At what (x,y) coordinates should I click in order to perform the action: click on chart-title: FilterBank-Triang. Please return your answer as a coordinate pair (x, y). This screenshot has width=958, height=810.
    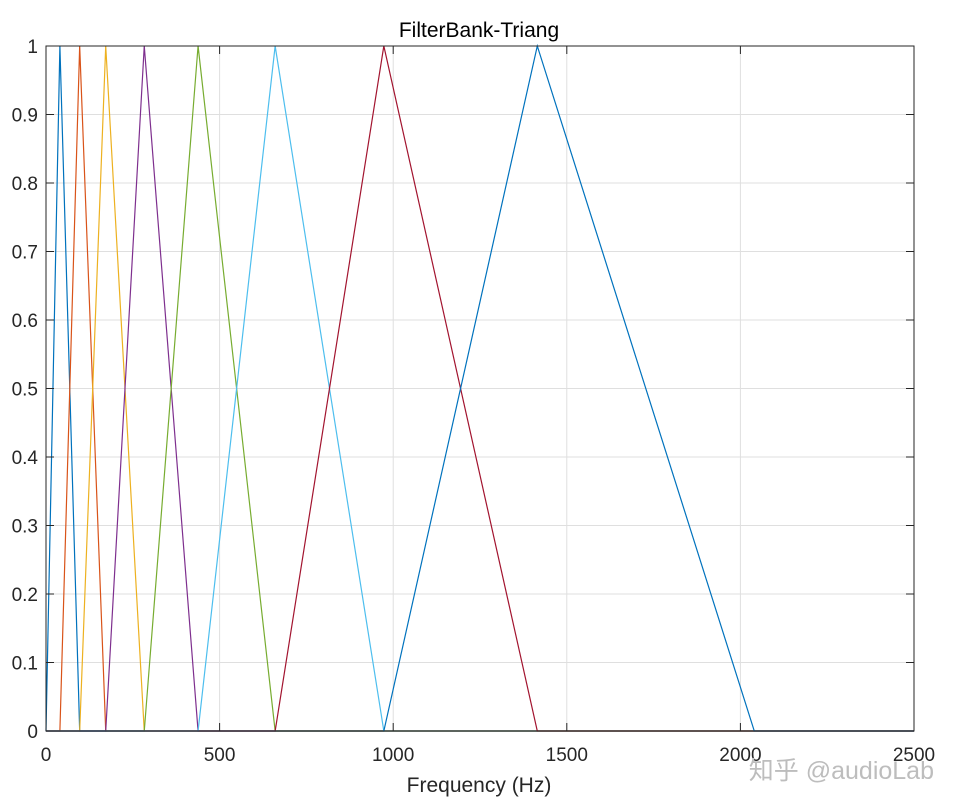
    Looking at the image, I should click on (479, 30).